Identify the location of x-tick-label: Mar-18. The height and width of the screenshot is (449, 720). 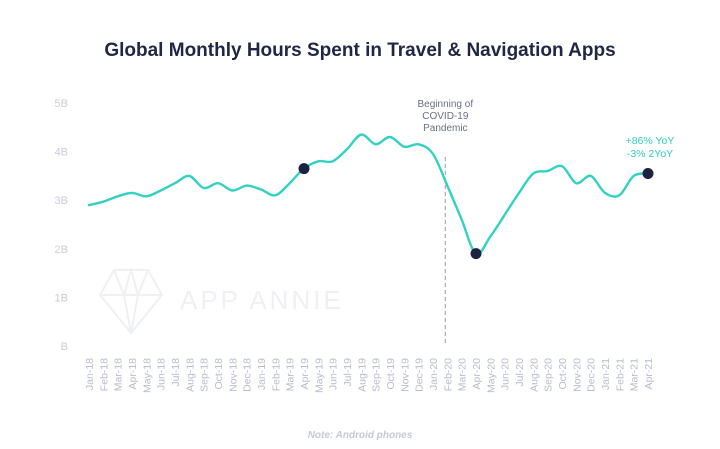
(119, 374).